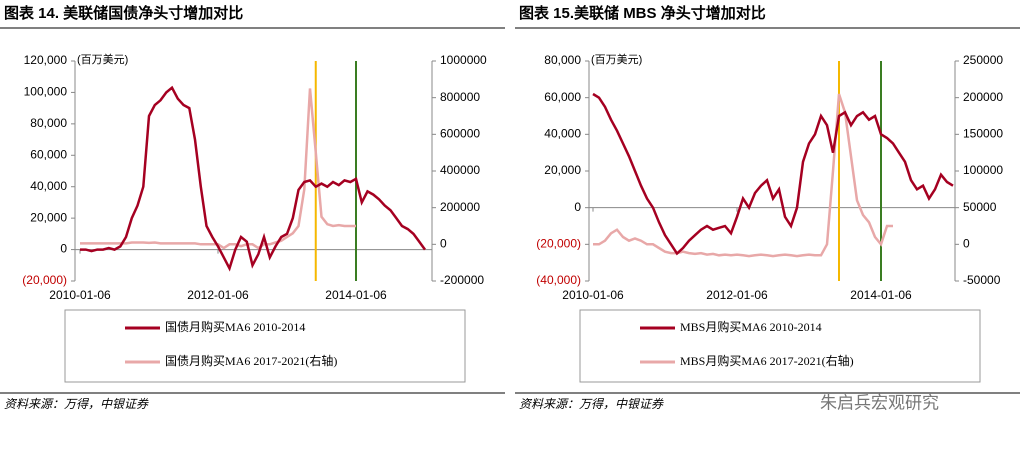  Describe the element at coordinates (46, 60) in the screenshot. I see `y-tick-label: 120,000` at that location.